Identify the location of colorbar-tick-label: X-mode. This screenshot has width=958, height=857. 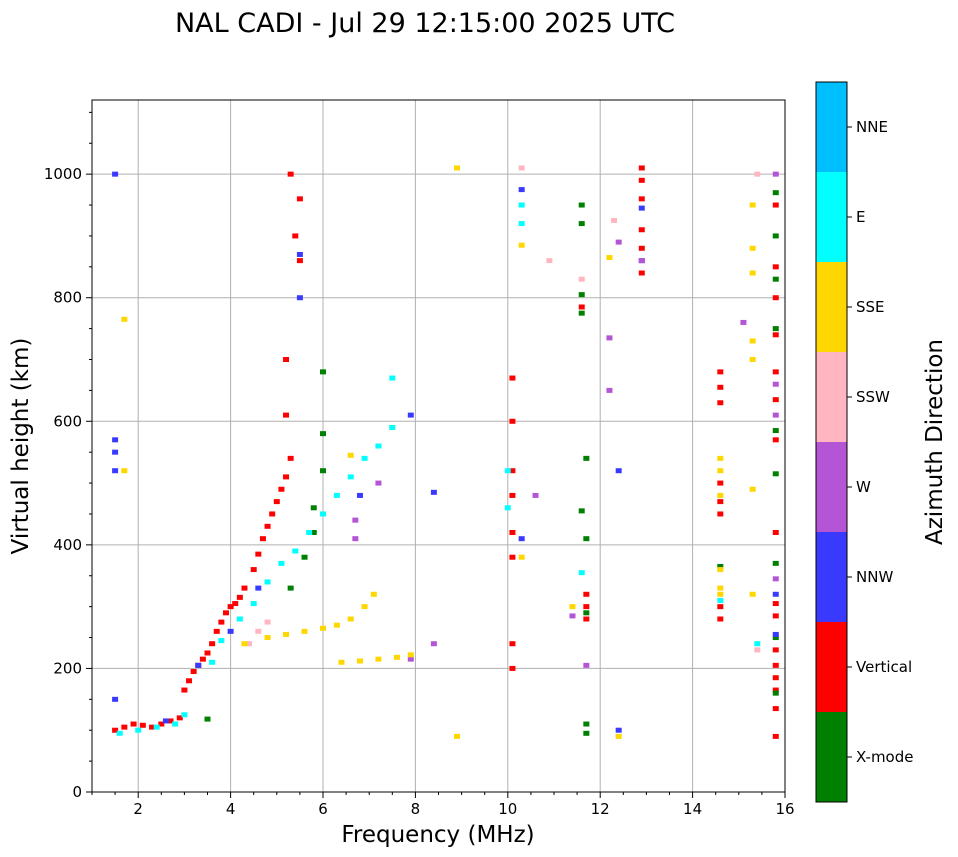
(884, 757).